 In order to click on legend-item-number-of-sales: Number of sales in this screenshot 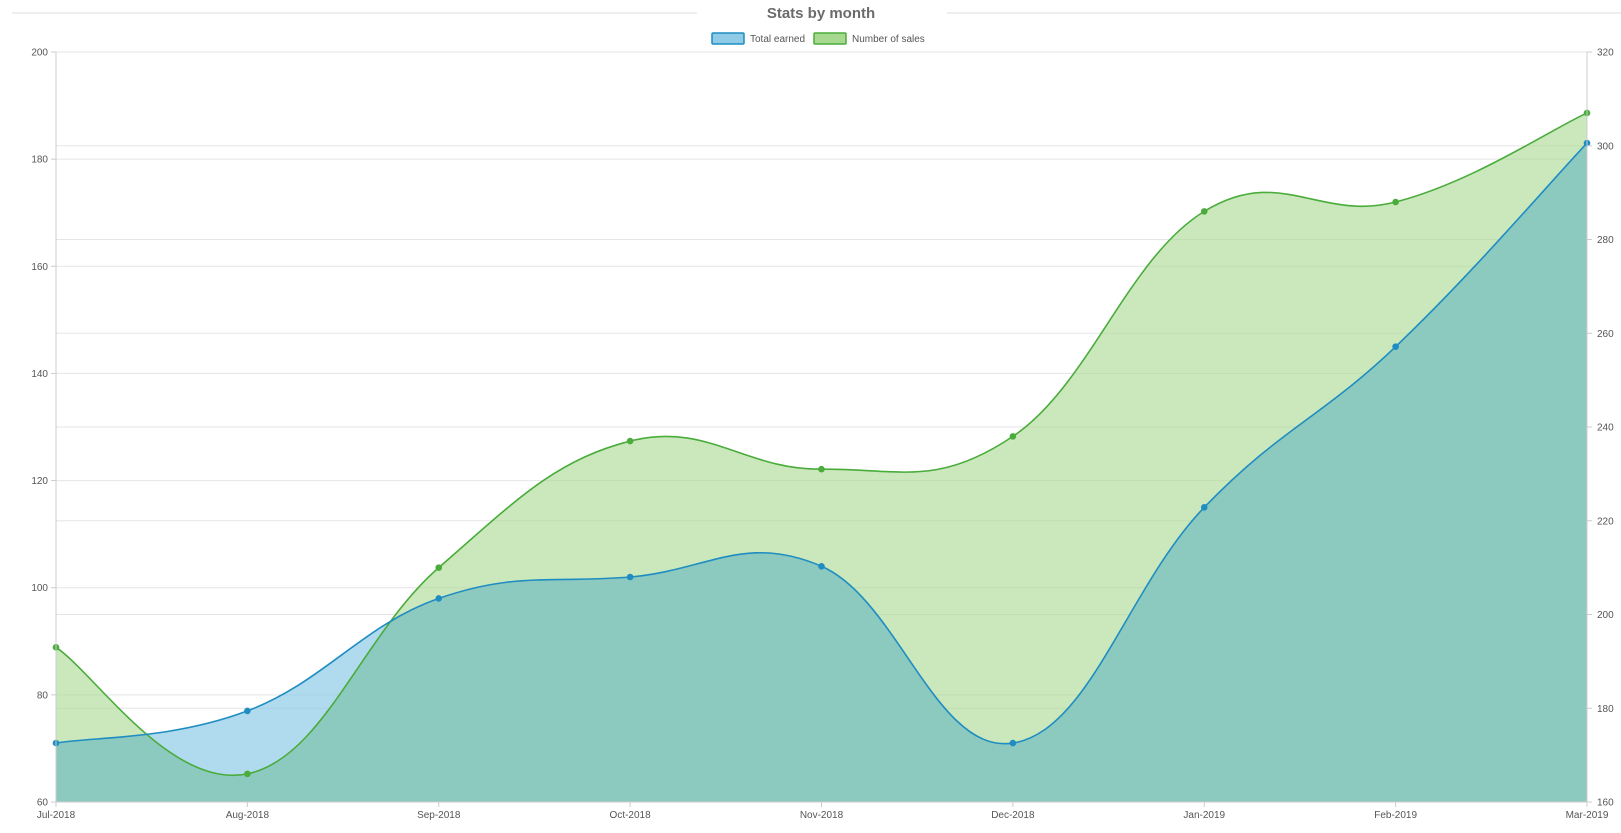, I will do `click(869, 38)`.